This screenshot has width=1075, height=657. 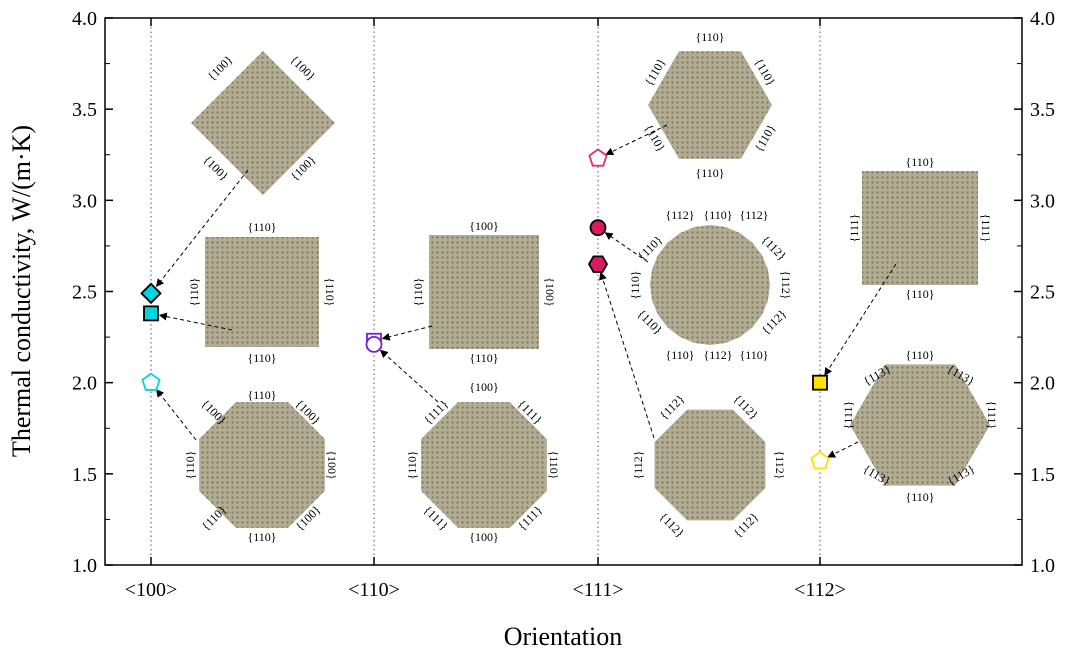 I want to click on inset-3: {100} {110} {100} {110}, so click(x=484, y=292).